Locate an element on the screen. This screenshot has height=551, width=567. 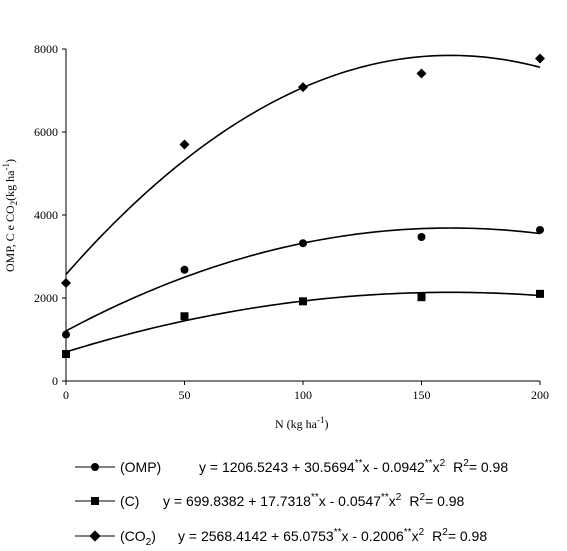
x-tick-label: 100 is located at coordinates (303, 395).